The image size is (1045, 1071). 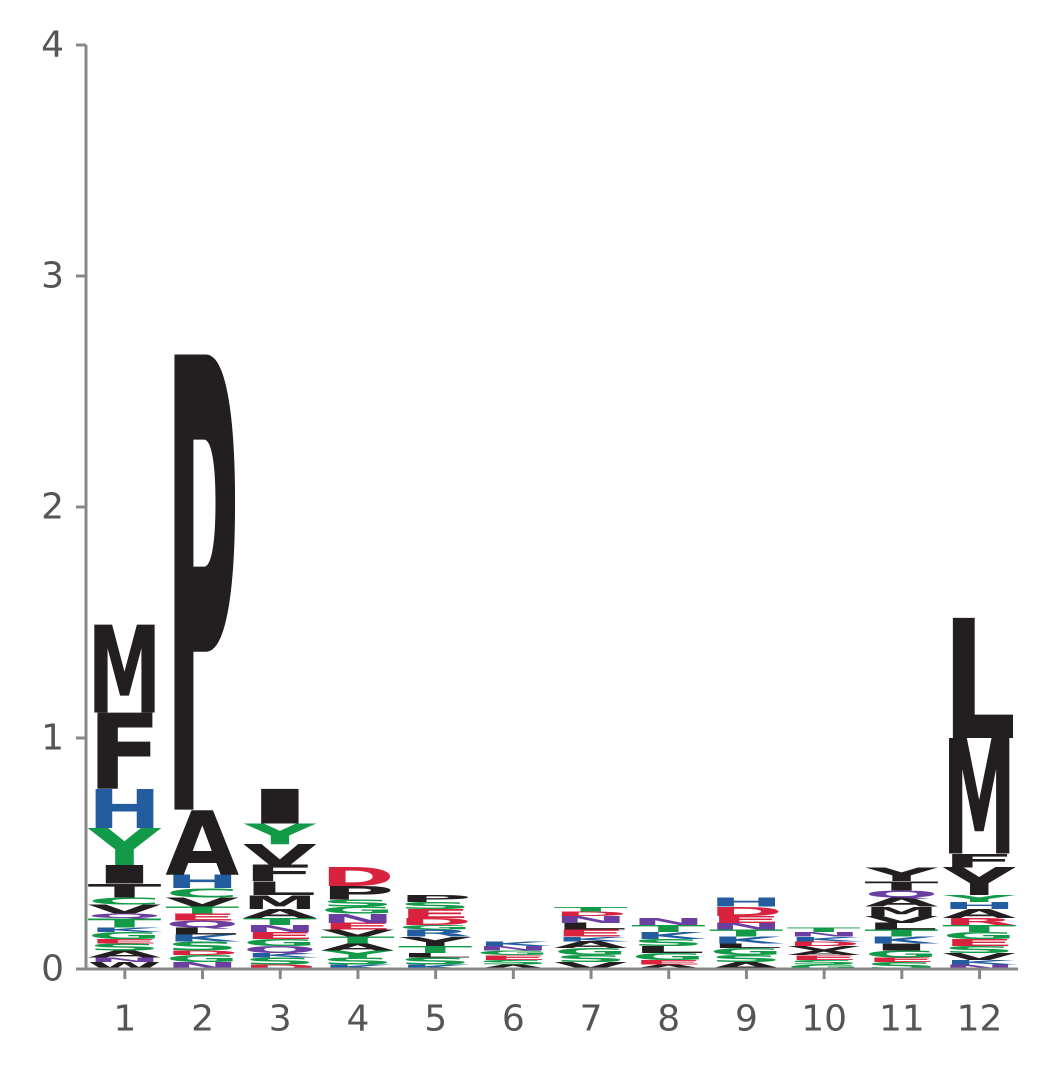 I want to click on x-tick-label: 4, so click(x=357, y=1019).